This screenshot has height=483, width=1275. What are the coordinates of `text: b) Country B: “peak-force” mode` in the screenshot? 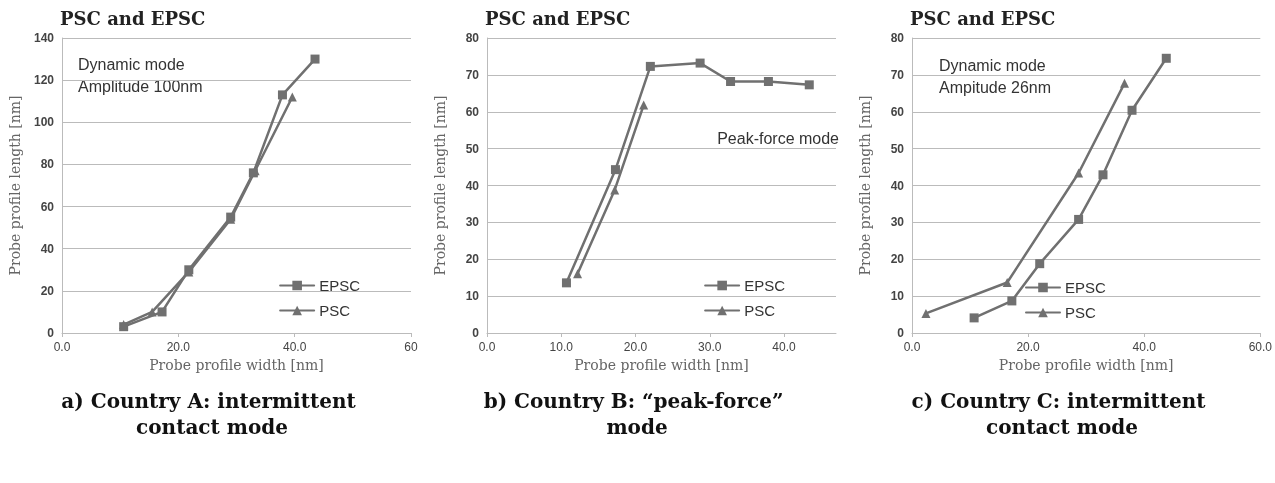 It's located at (637, 414).